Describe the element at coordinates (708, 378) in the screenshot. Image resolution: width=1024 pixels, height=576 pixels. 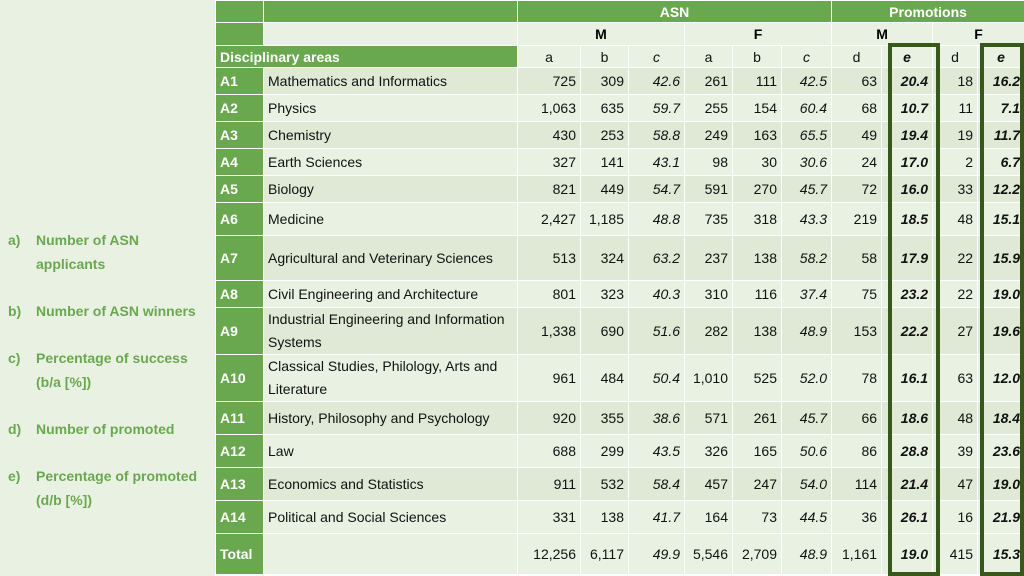
I see `value-cell: 1,010` at that location.